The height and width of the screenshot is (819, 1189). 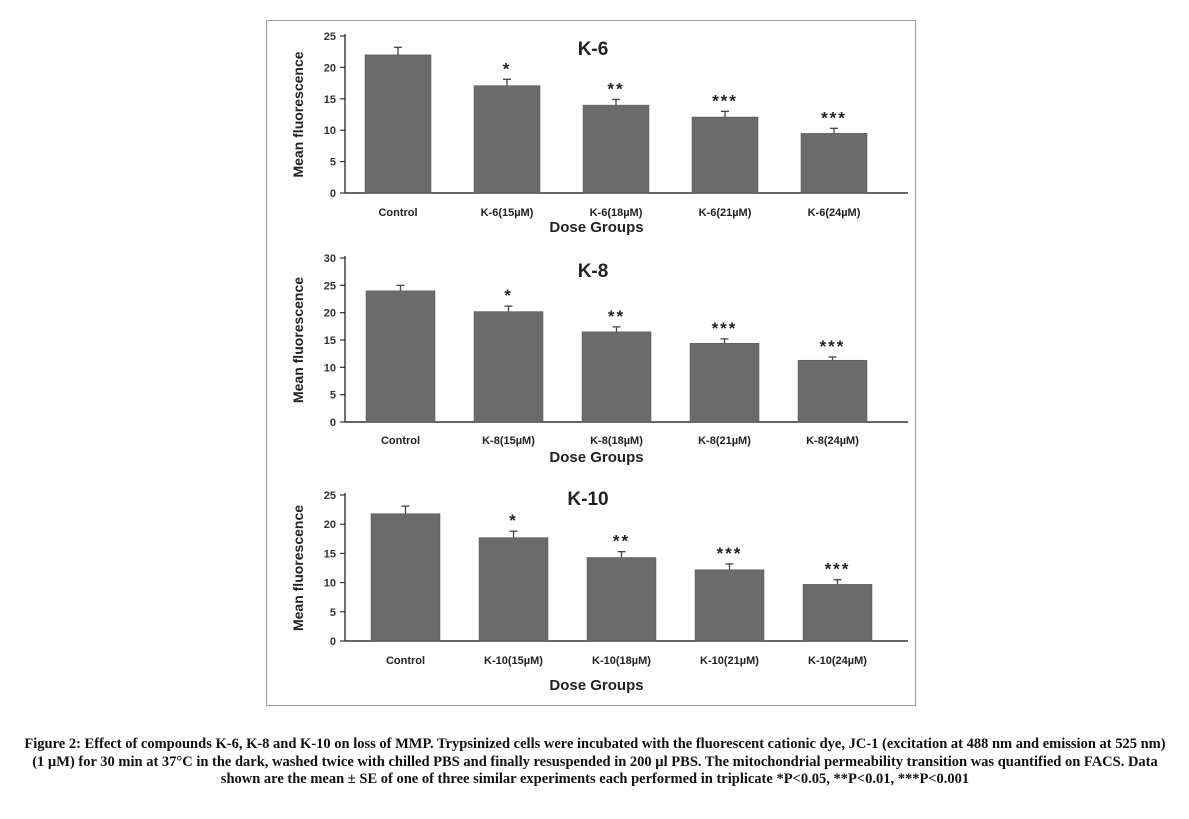 I want to click on category-label: K-6(15µM), so click(x=507, y=213).